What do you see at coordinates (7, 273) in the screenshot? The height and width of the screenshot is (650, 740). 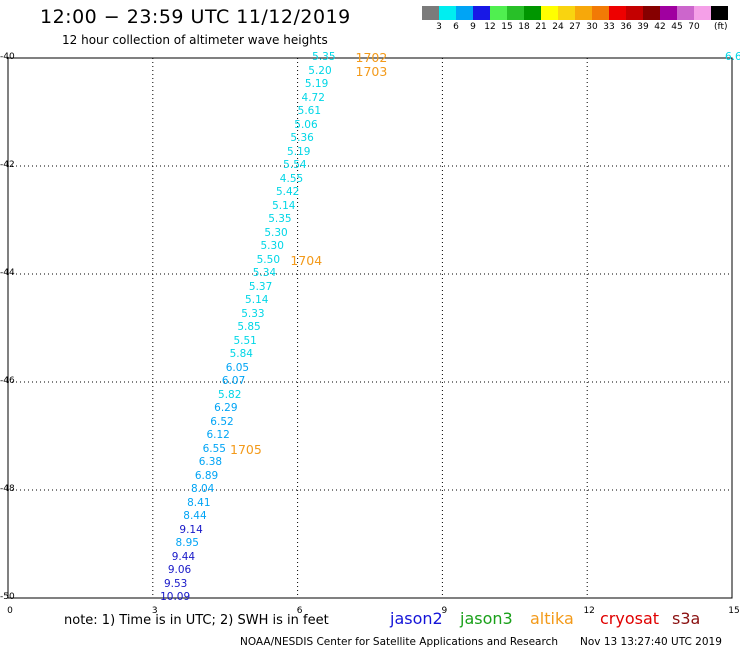 I see `y-tick-label: -44` at bounding box center [7, 273].